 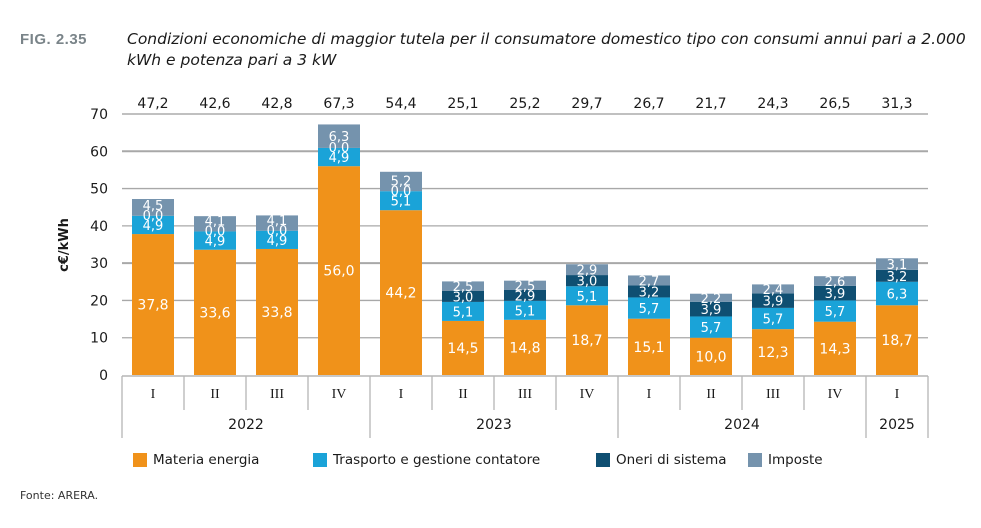 I want to click on y-tick-label: 40, so click(x=99, y=227).